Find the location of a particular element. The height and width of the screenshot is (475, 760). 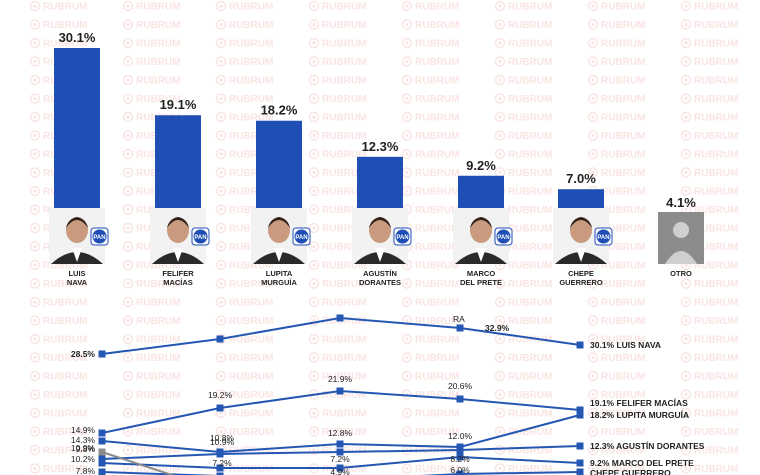

candidate-name: LUPITA is located at coordinates (279, 273).